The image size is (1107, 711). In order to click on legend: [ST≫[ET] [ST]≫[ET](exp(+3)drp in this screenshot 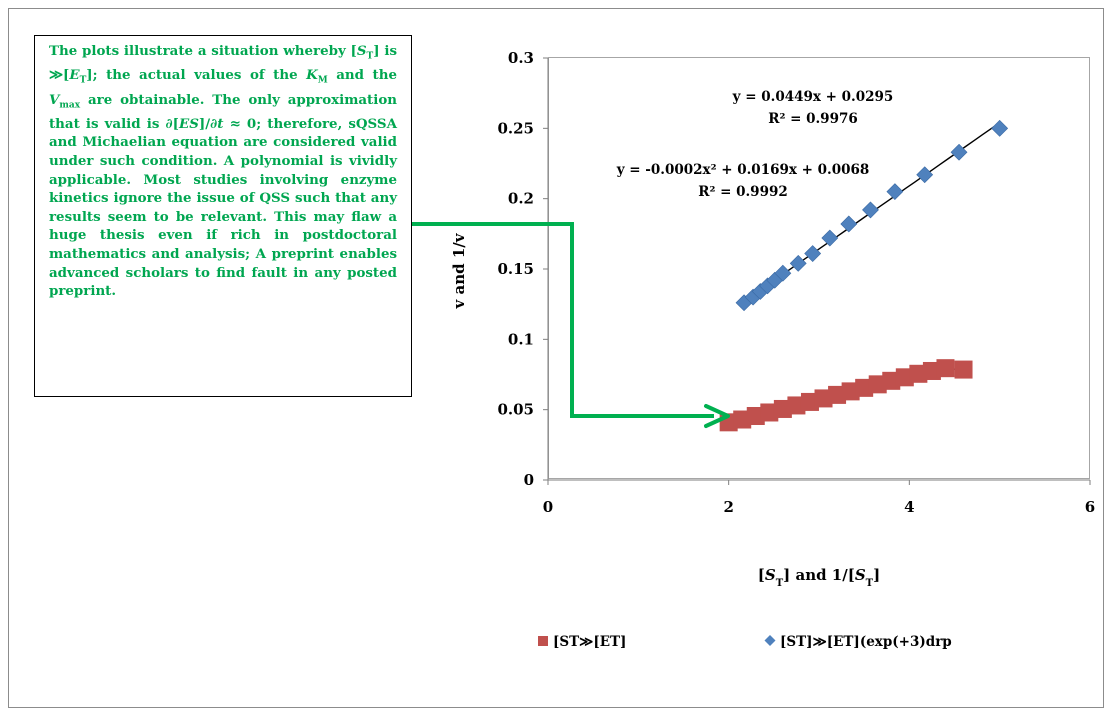, I will do `click(745, 642)`.